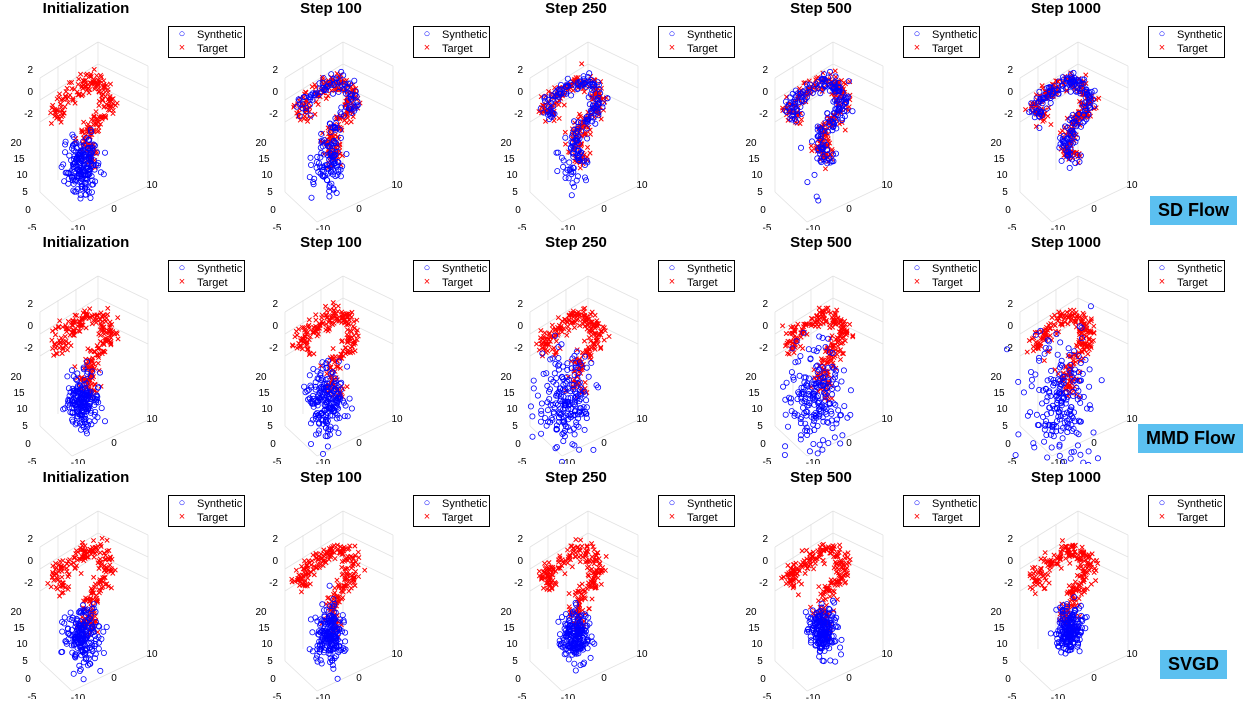 The width and height of the screenshot is (1248, 708). I want to click on y-tick-label: 15, so click(19, 628).